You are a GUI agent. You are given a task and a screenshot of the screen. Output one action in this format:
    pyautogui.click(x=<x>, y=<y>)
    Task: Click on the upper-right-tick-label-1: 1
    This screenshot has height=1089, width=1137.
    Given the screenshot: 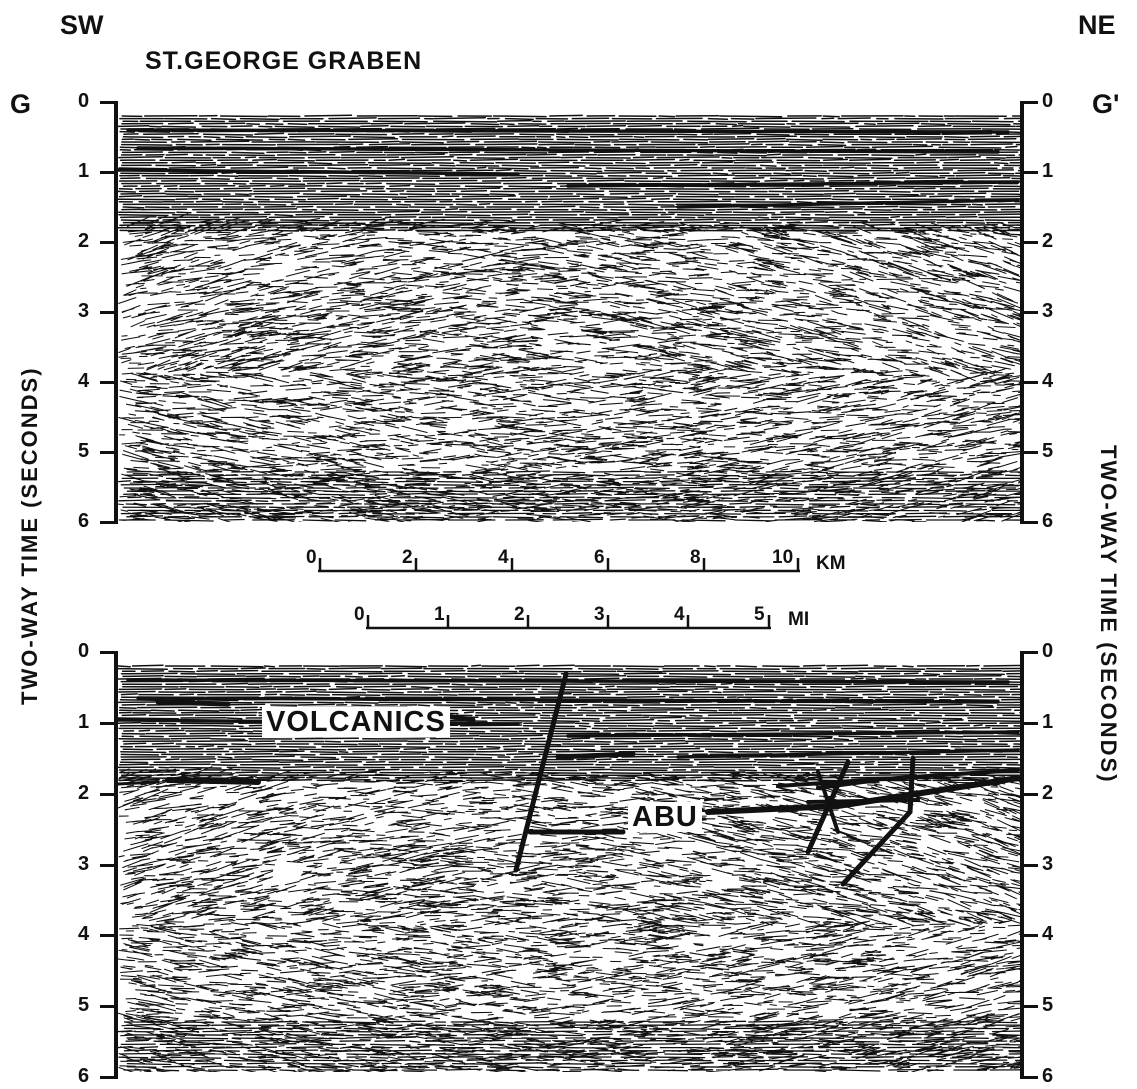 What is the action you would take?
    pyautogui.click(x=1048, y=171)
    